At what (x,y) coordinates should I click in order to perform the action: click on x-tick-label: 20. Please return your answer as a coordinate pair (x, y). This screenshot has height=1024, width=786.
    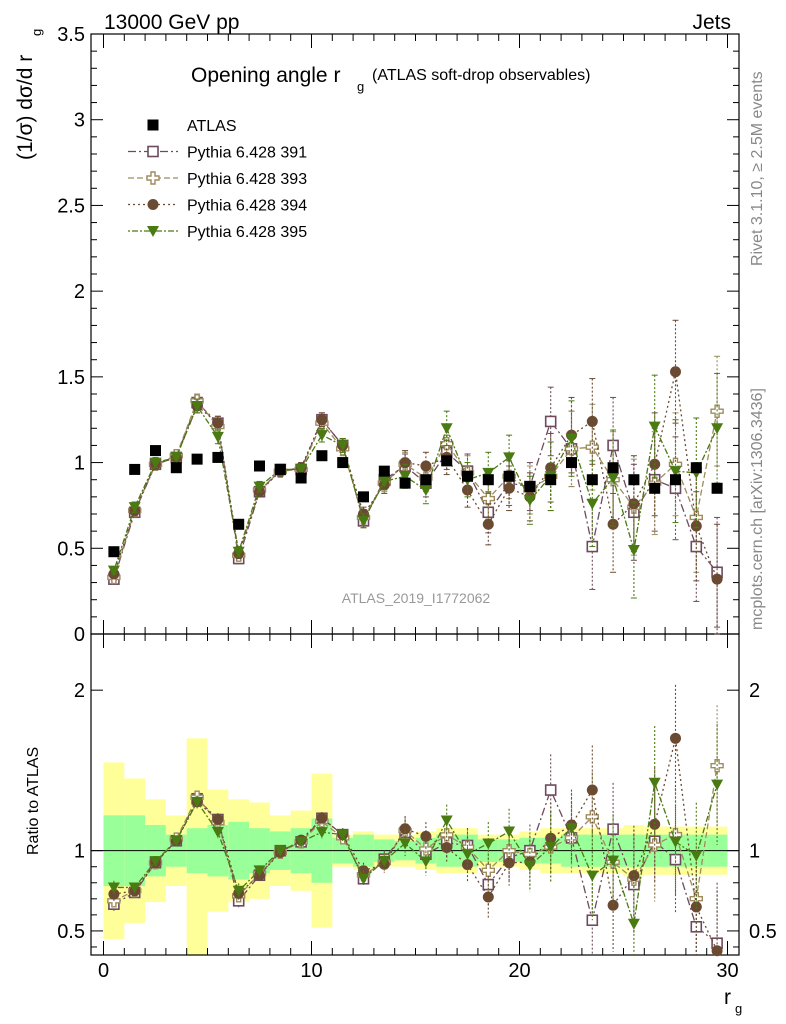
    Looking at the image, I should click on (519, 971).